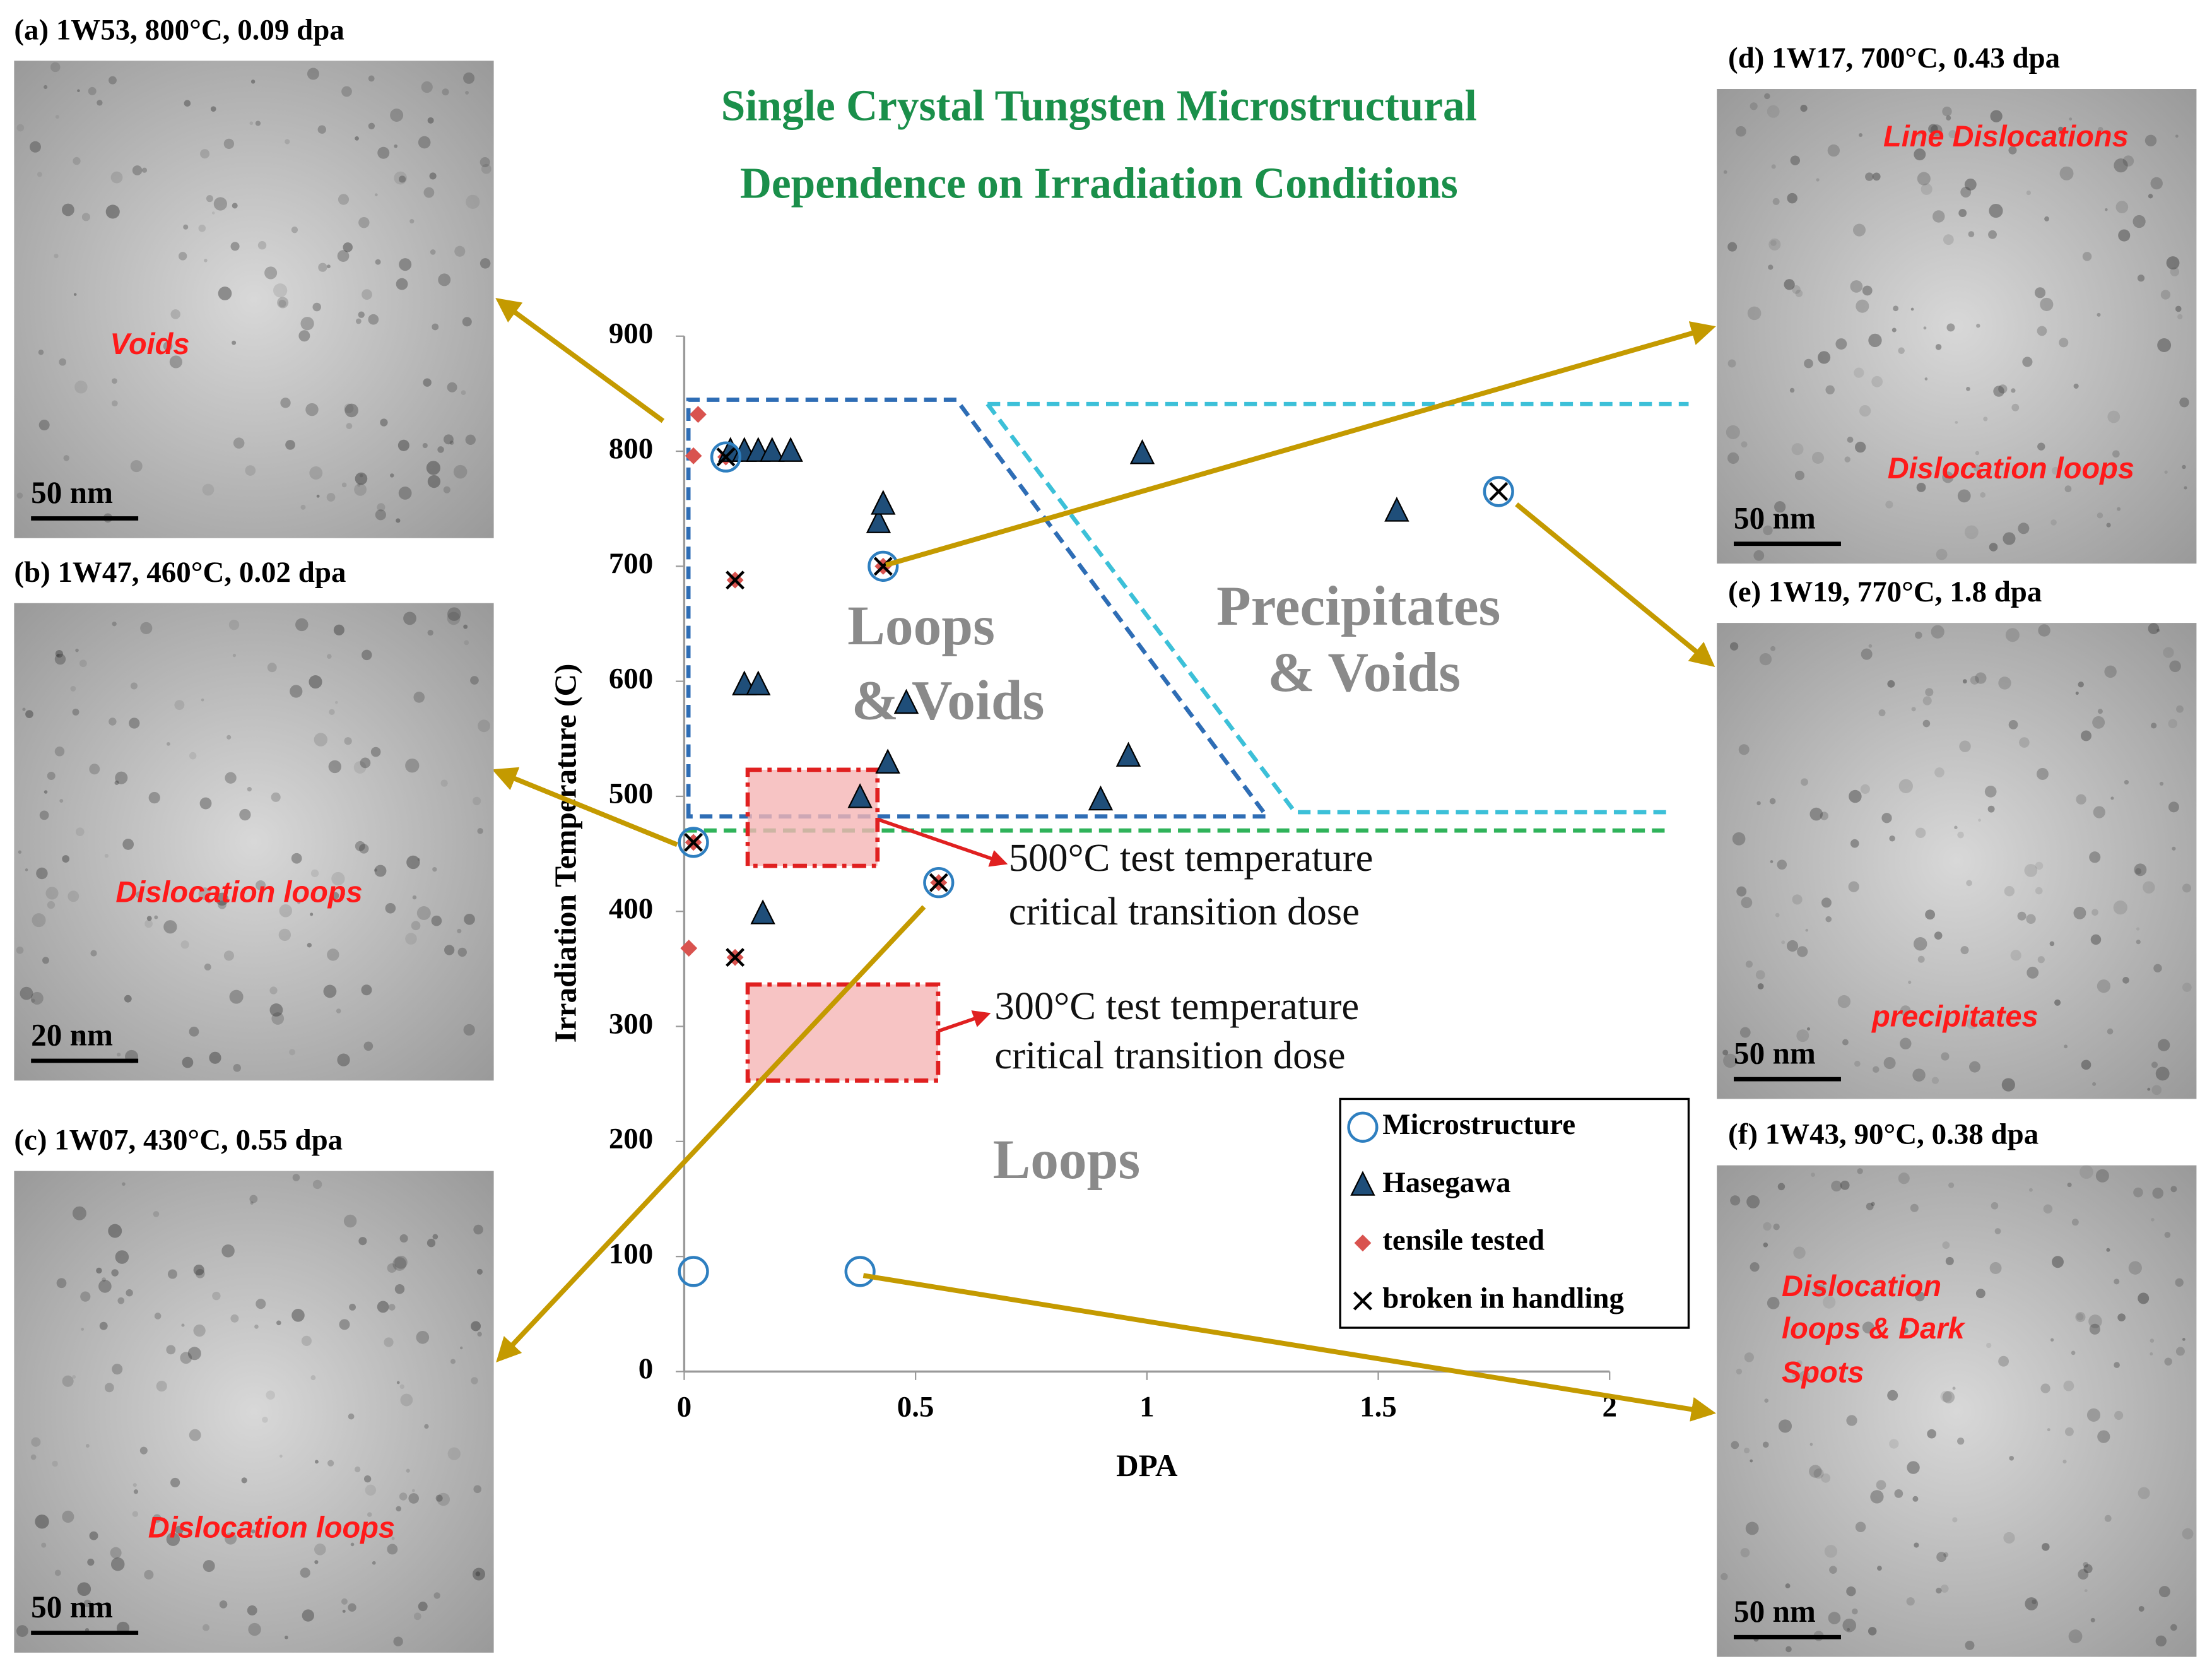 This screenshot has width=2212, height=1671. I want to click on legend-box, so click(1514, 1213).